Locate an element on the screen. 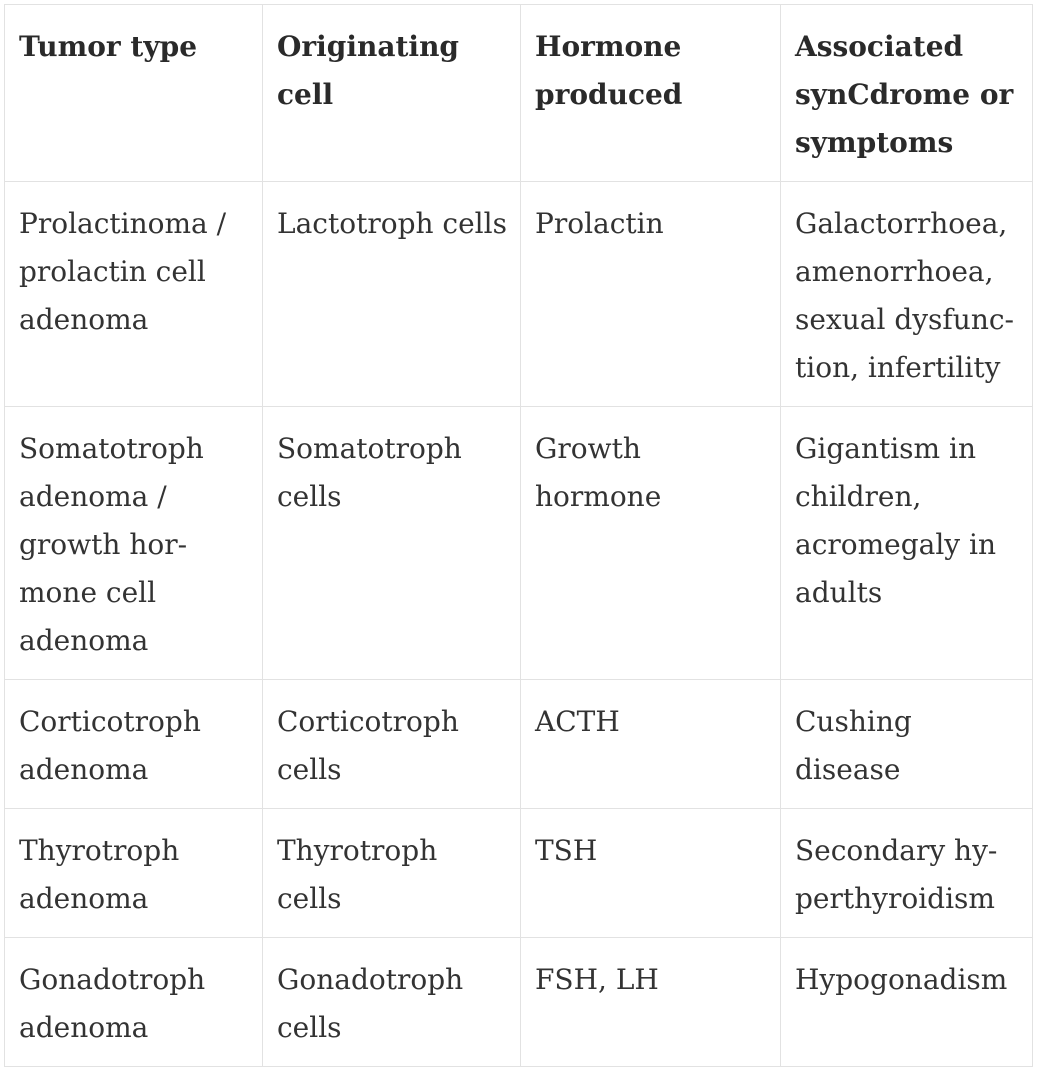  header-originating-cell: Originating cell is located at coordinates (391, 93).